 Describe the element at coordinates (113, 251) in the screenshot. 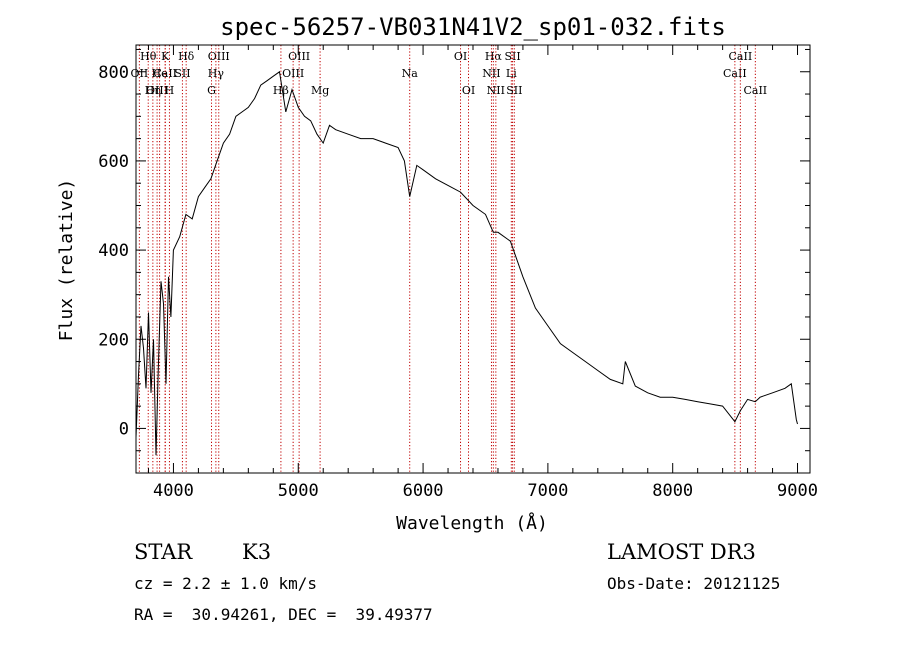

I see `y-tick-label: 400` at that location.